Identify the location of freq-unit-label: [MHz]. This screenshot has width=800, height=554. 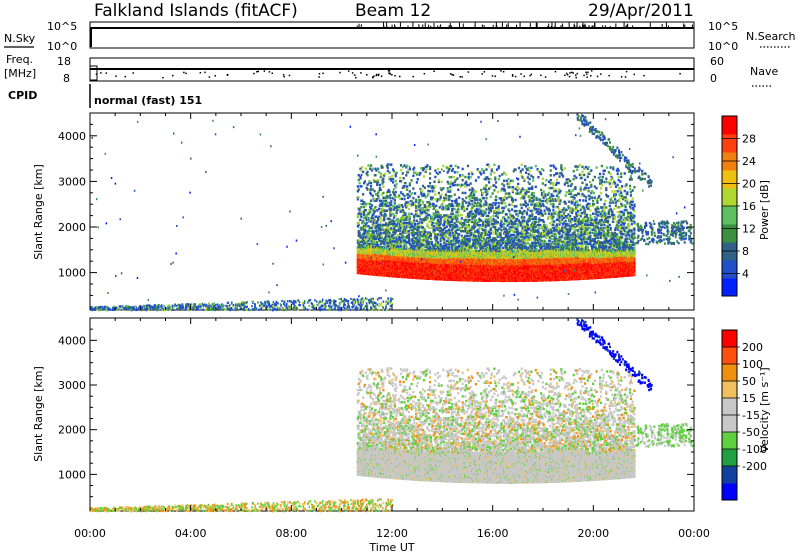
(20, 73).